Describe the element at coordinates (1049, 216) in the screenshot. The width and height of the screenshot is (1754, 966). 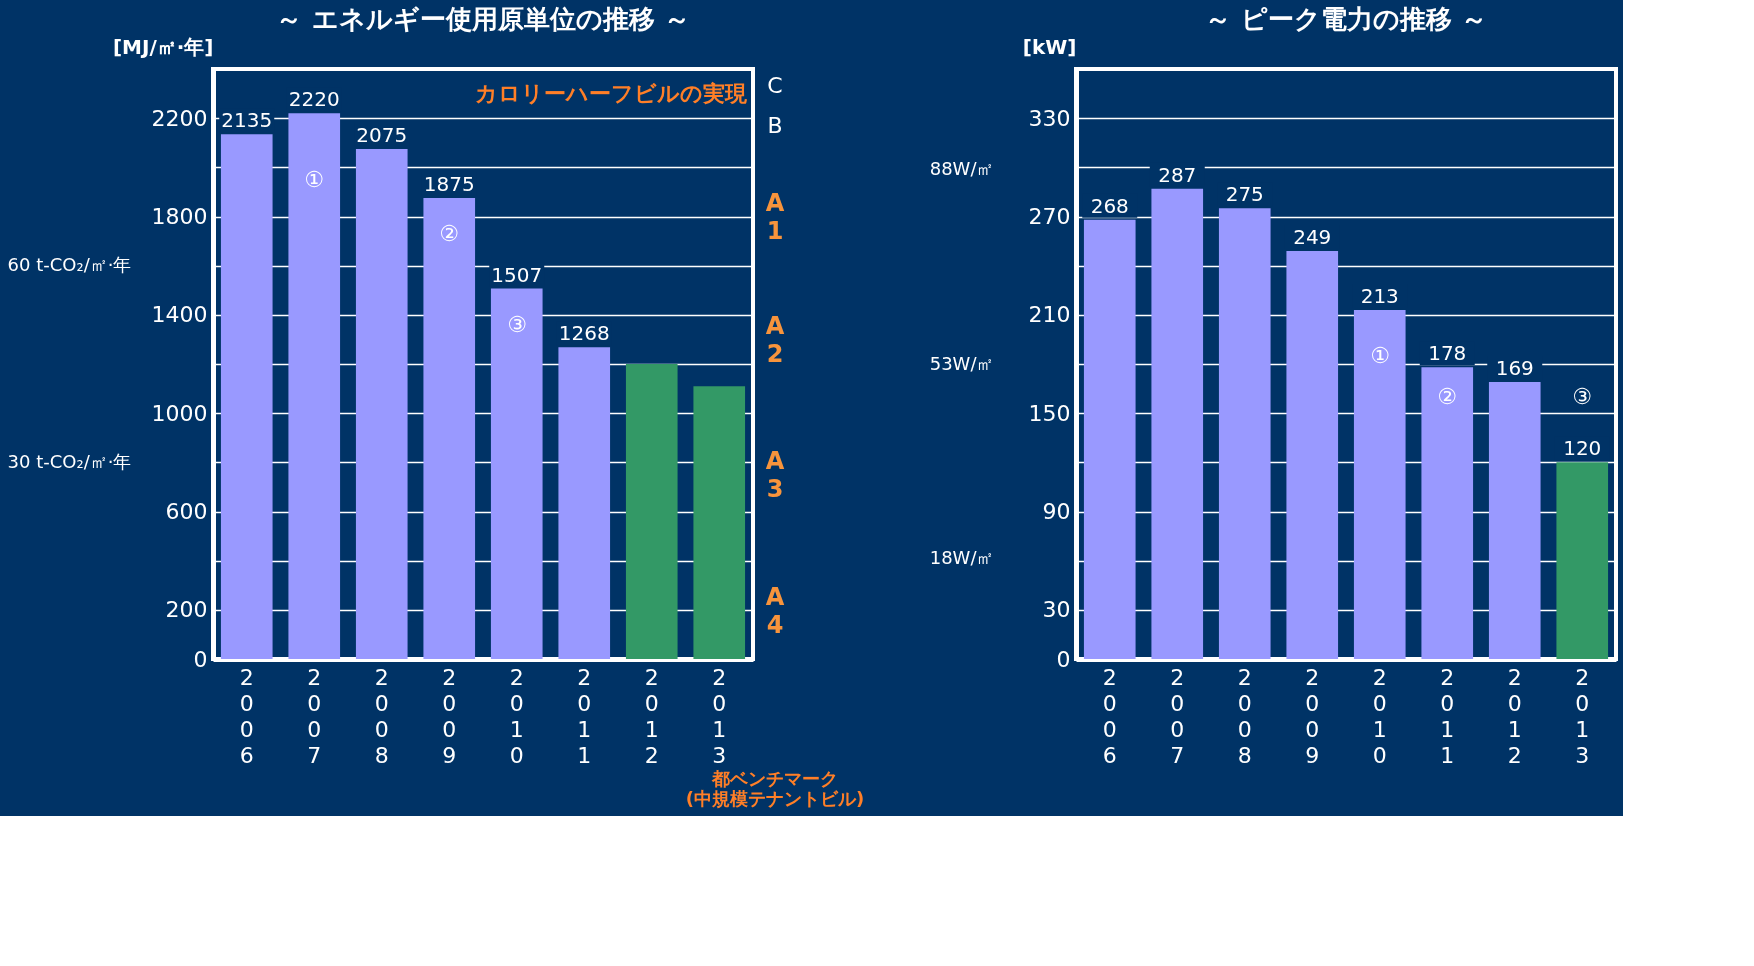
I see `y-tick-label: 270` at that location.